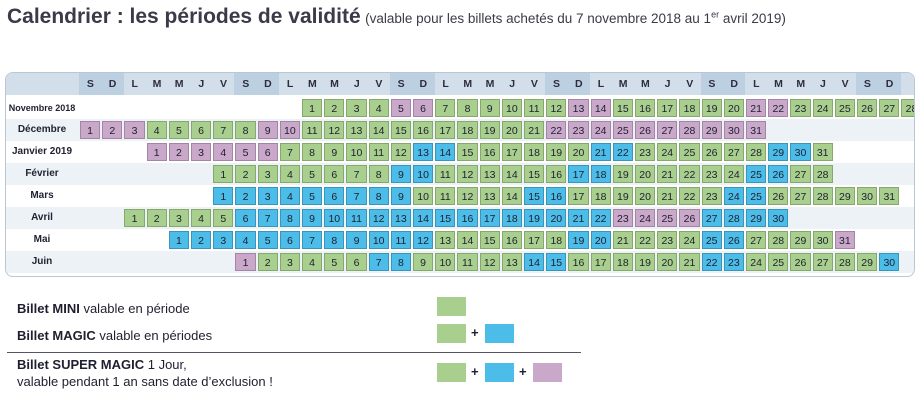 The height and width of the screenshot is (402, 921). Describe the element at coordinates (90, 84) in the screenshot. I see `weekday-header-0: S` at that location.